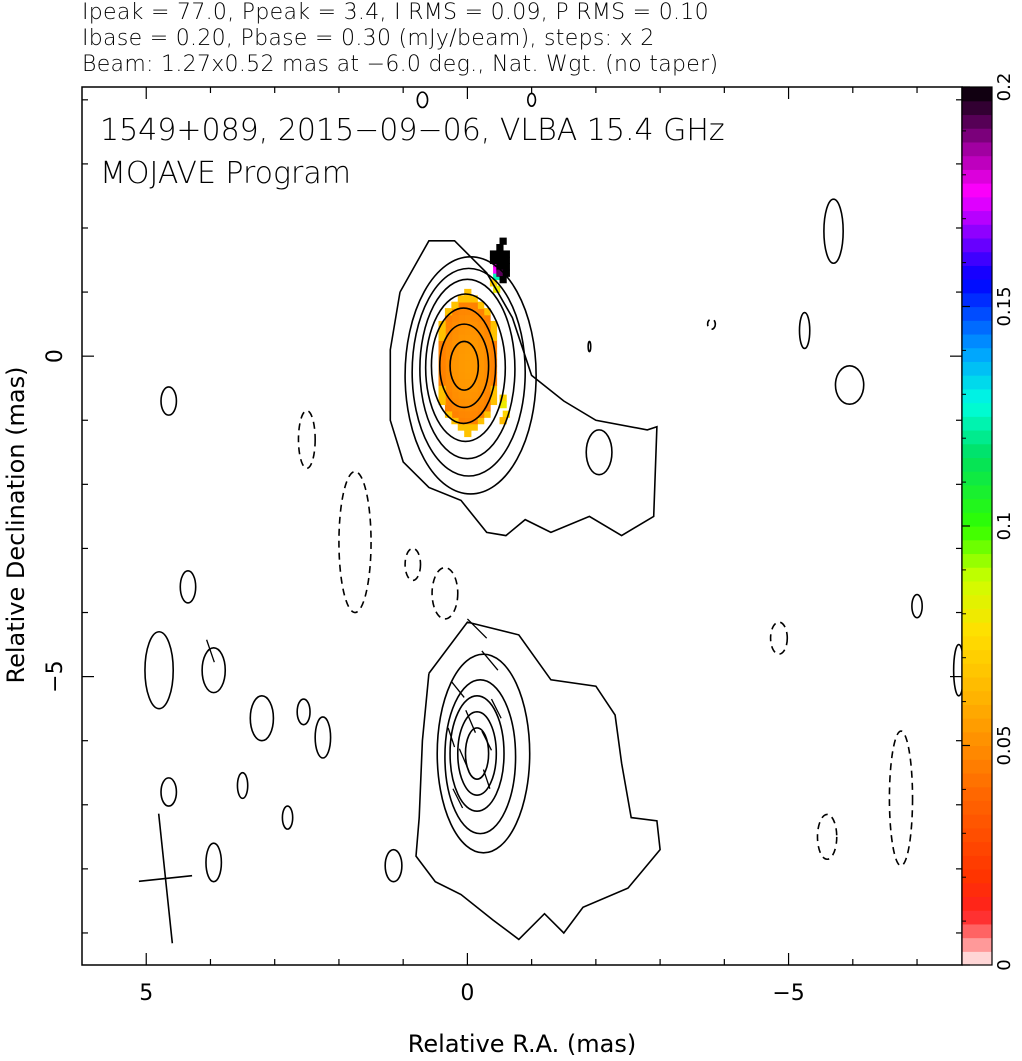 The width and height of the screenshot is (1022, 1061). I want to click on colorbar-labels: 0 0.05 0.1 0.15 0.2, so click(1004, 522).